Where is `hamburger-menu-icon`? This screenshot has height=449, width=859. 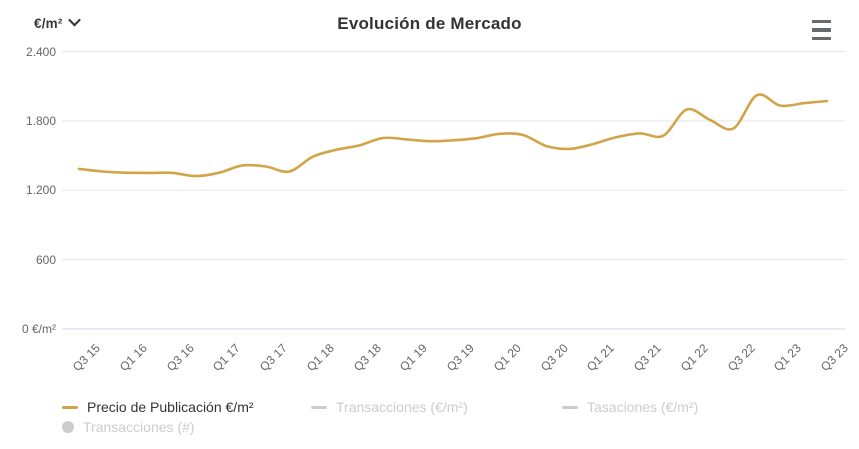
hamburger-menu-icon is located at coordinates (821, 22).